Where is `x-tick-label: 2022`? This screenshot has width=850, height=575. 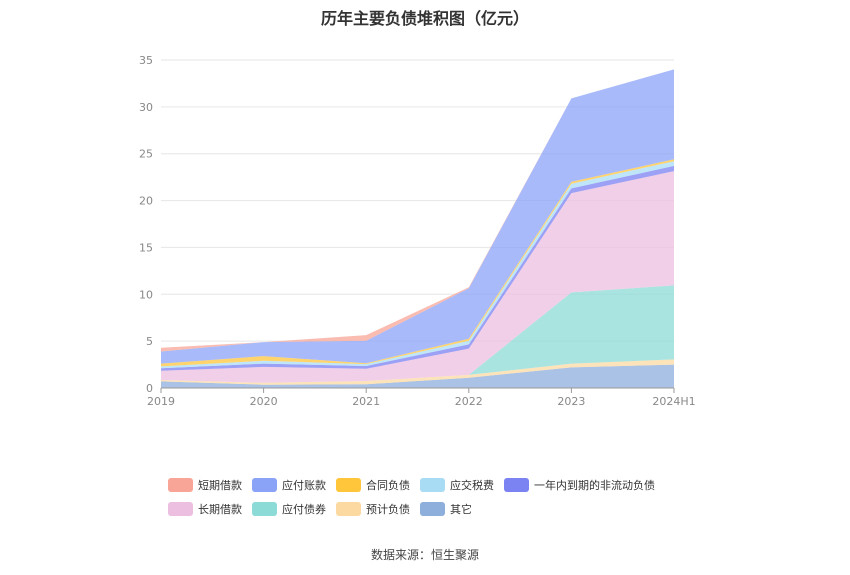
x-tick-label: 2022 is located at coordinates (469, 401).